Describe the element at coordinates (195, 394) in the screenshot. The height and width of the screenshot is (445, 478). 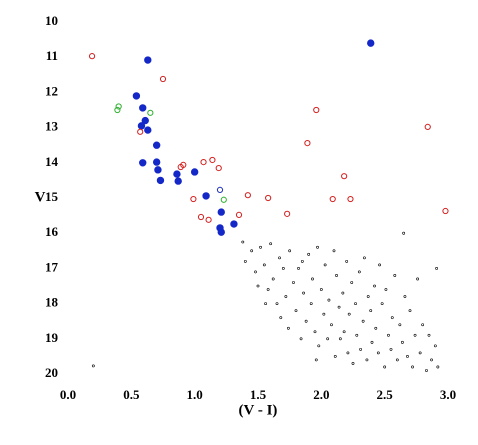
I see `x-tick-label: 1.0` at that location.